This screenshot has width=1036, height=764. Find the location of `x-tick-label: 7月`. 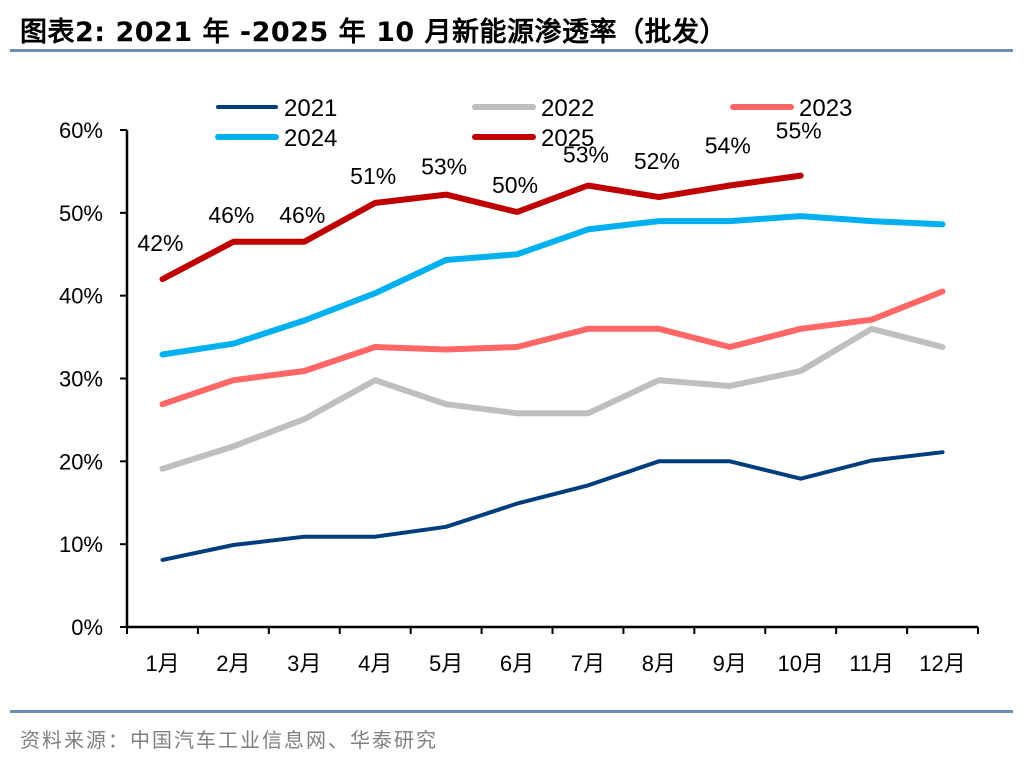

x-tick-label: 7月 is located at coordinates (588, 663).